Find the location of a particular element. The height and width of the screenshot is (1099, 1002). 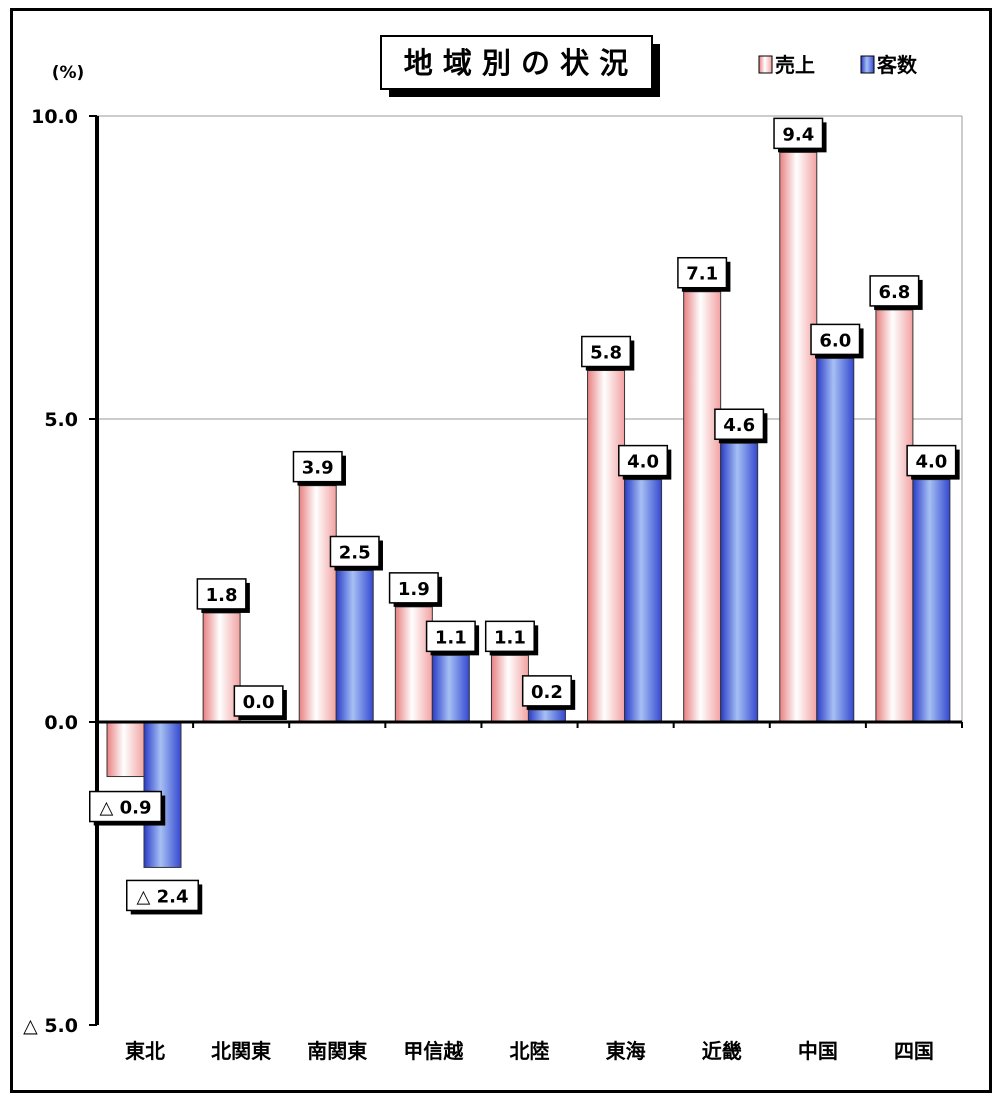

title-box: 地 域 別 の 状 況 is located at coordinates (520, 66).